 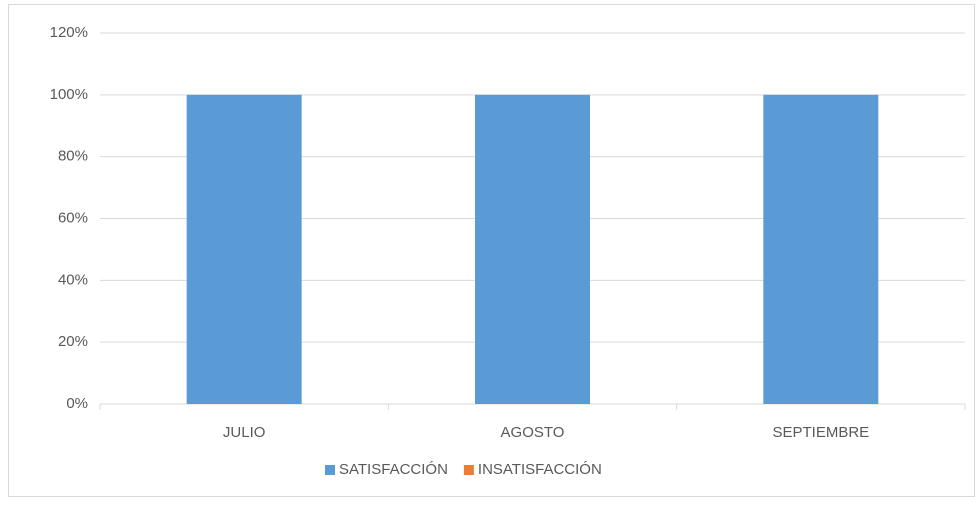 What do you see at coordinates (73, 341) in the screenshot?
I see `y-tick-label: 20%` at bounding box center [73, 341].